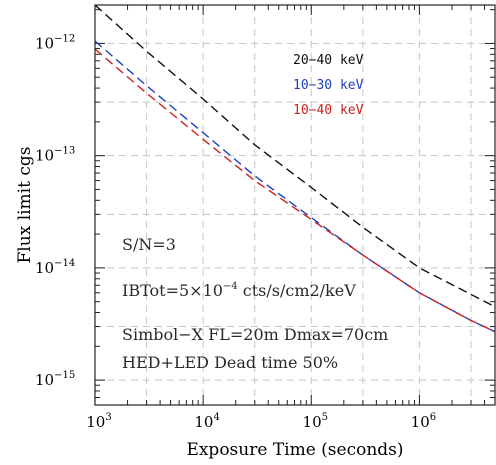  What do you see at coordinates (230, 362) in the screenshot?
I see `annotation-hed: HED+LED Dead time 50%` at bounding box center [230, 362].